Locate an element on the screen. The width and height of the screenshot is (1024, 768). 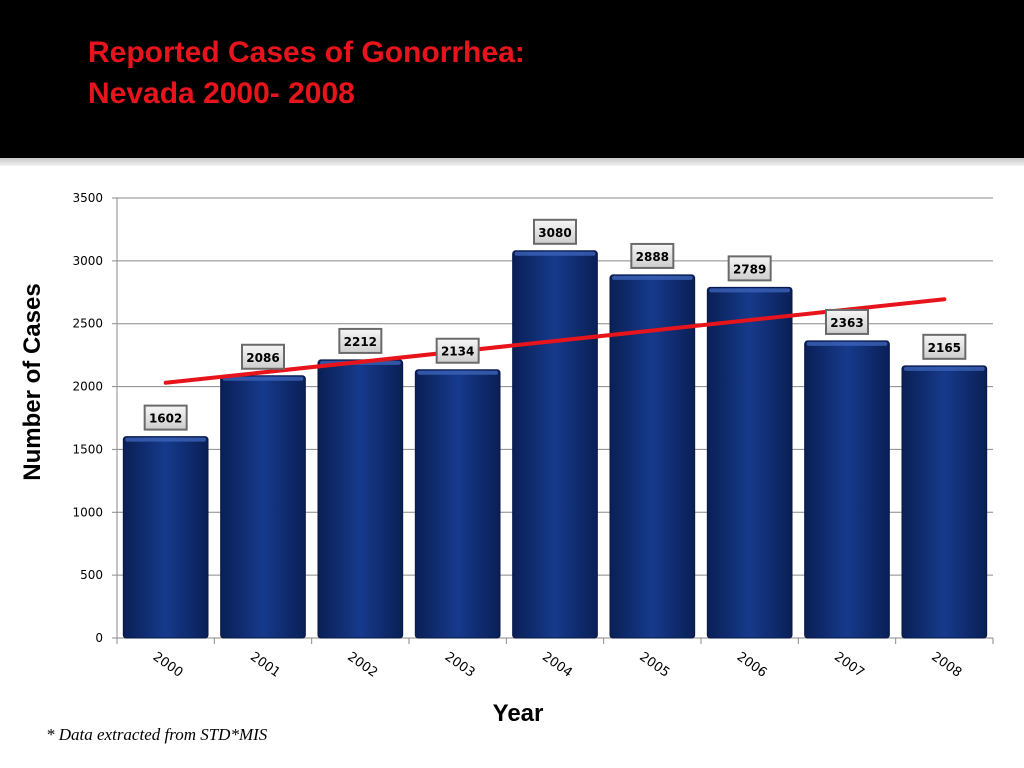
data-label: 2165 is located at coordinates (944, 348).